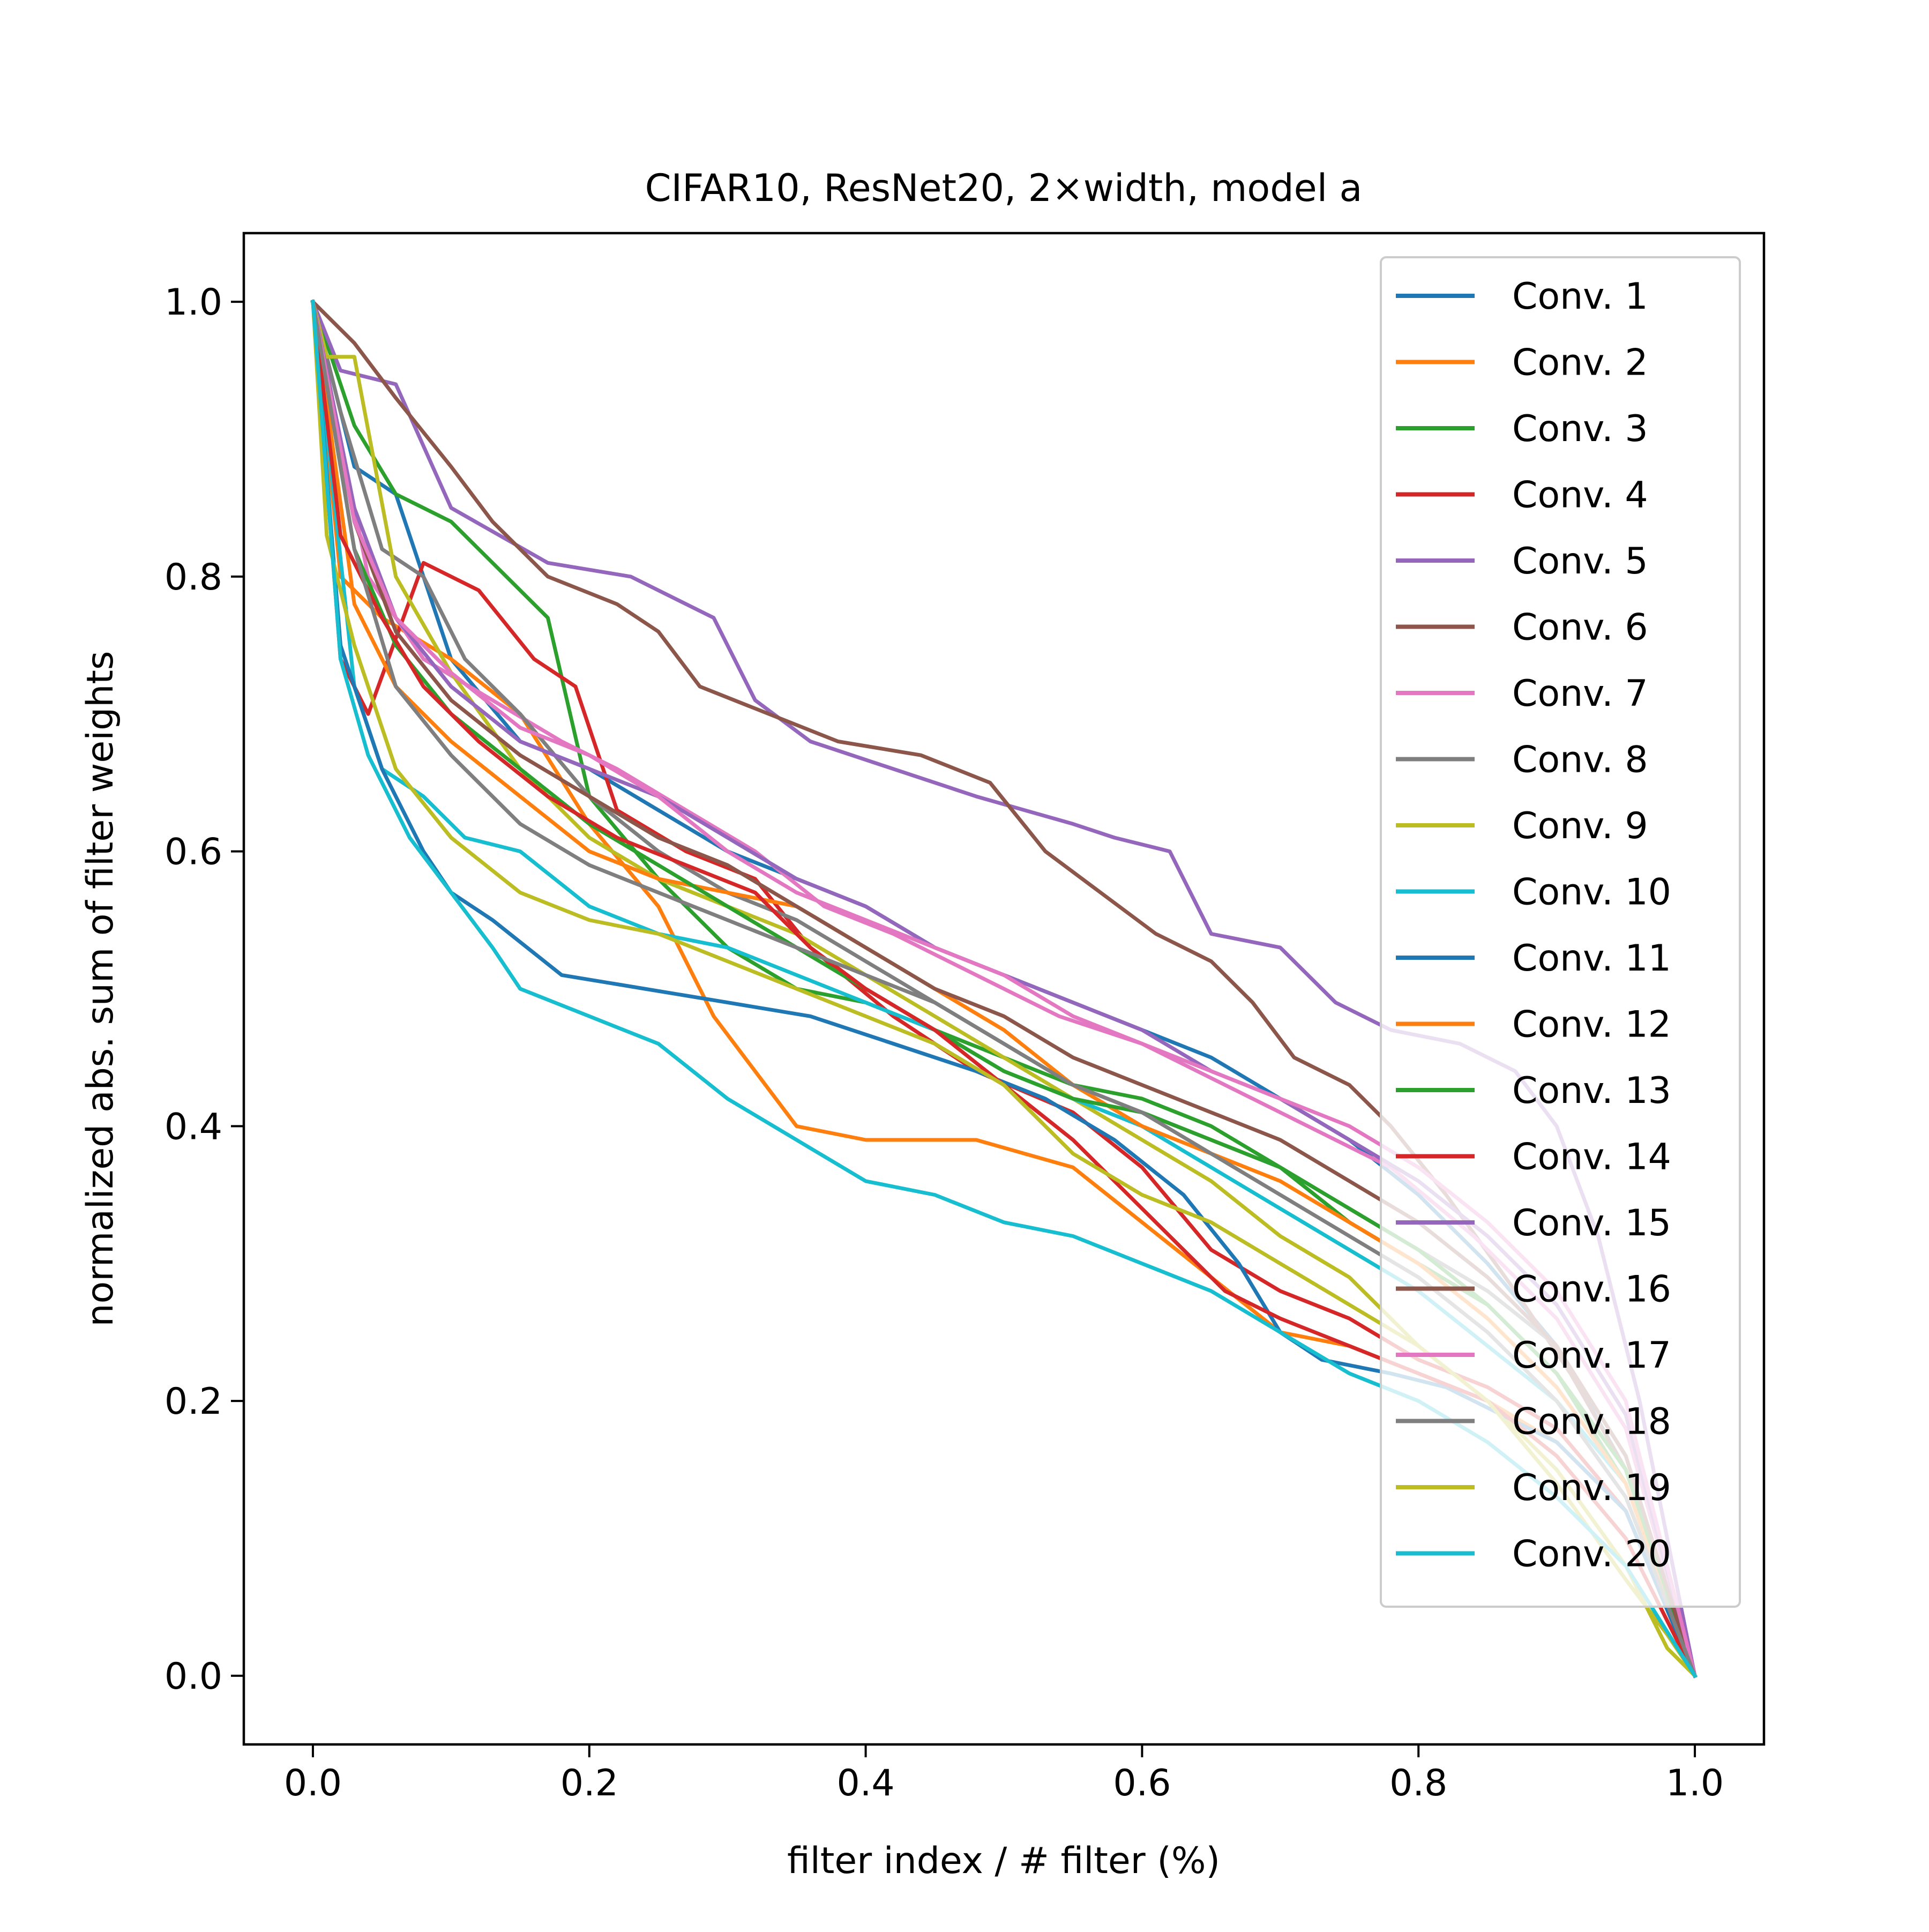 The width and height of the screenshot is (1929, 1932). Describe the element at coordinates (1580, 363) in the screenshot. I see `legend-label-conv-2: Conv. 2` at that location.